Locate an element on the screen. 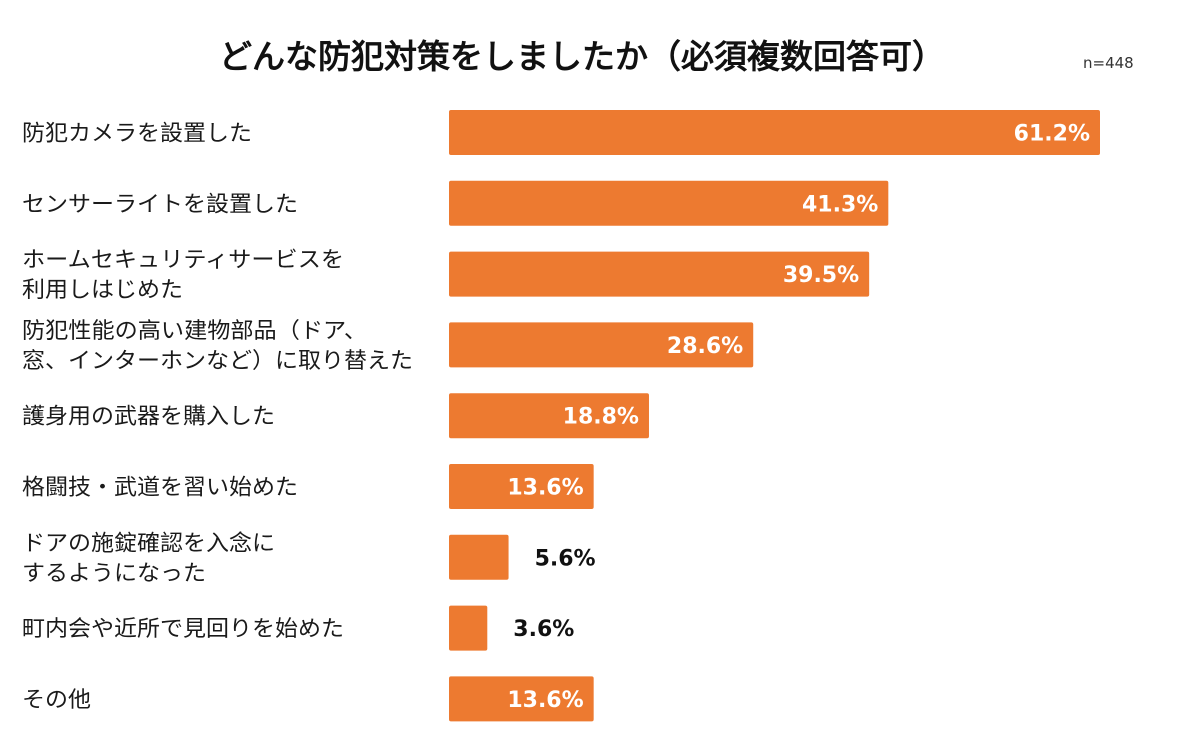  chart-title: どんな防犯対策をしましたか（必須複数回答可） is located at coordinates (582, 56).